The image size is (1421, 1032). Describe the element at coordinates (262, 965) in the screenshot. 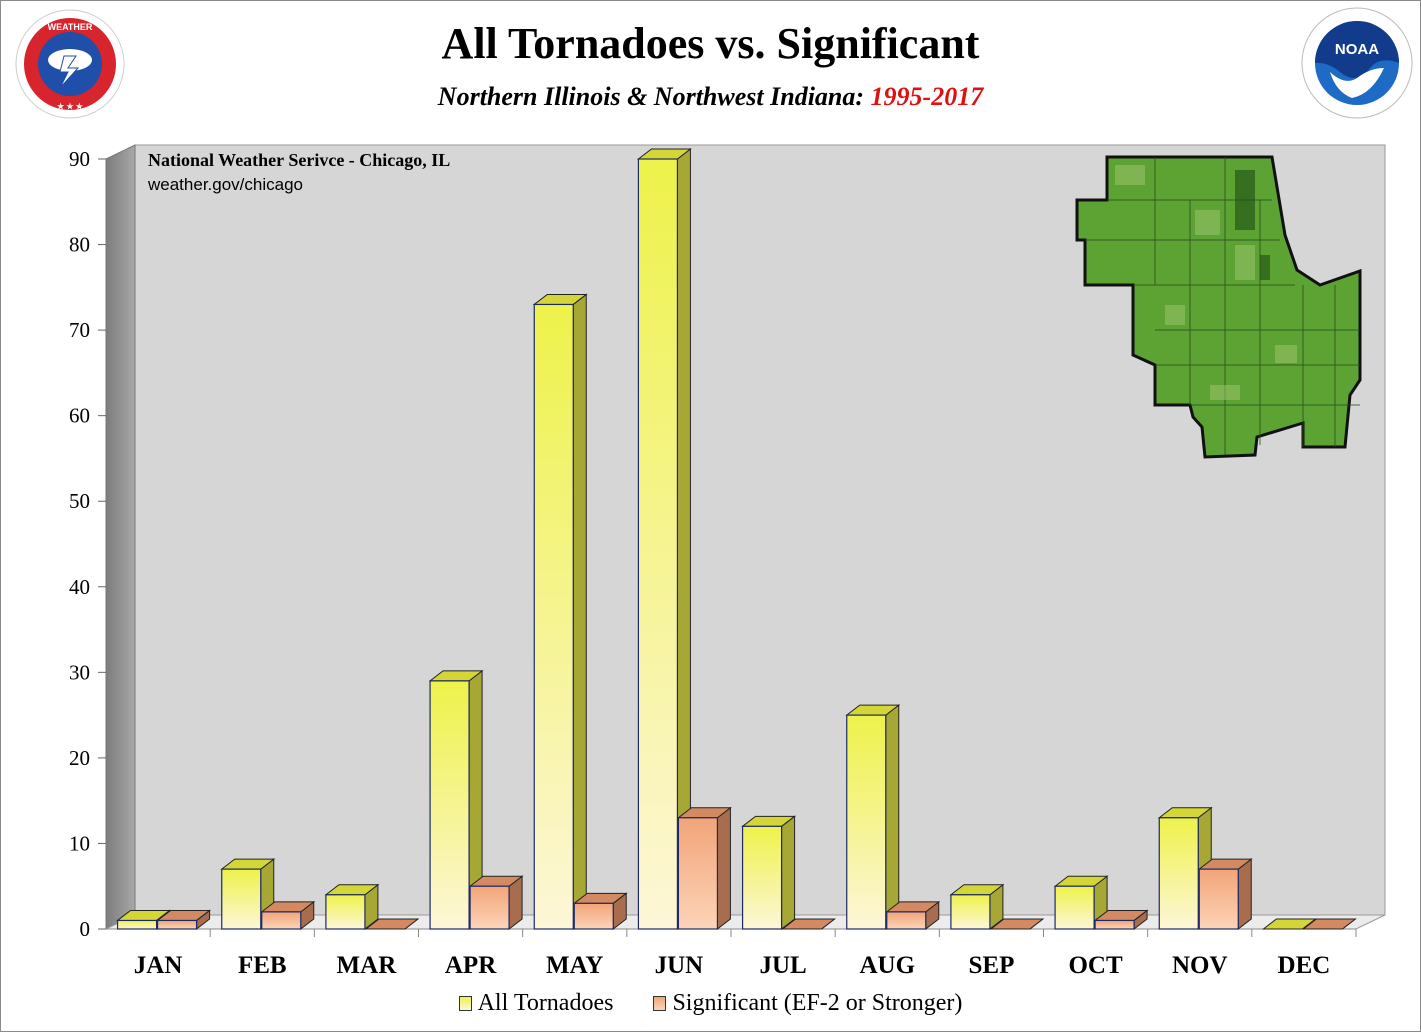

I see `x-tick-label: FEB` at that location.